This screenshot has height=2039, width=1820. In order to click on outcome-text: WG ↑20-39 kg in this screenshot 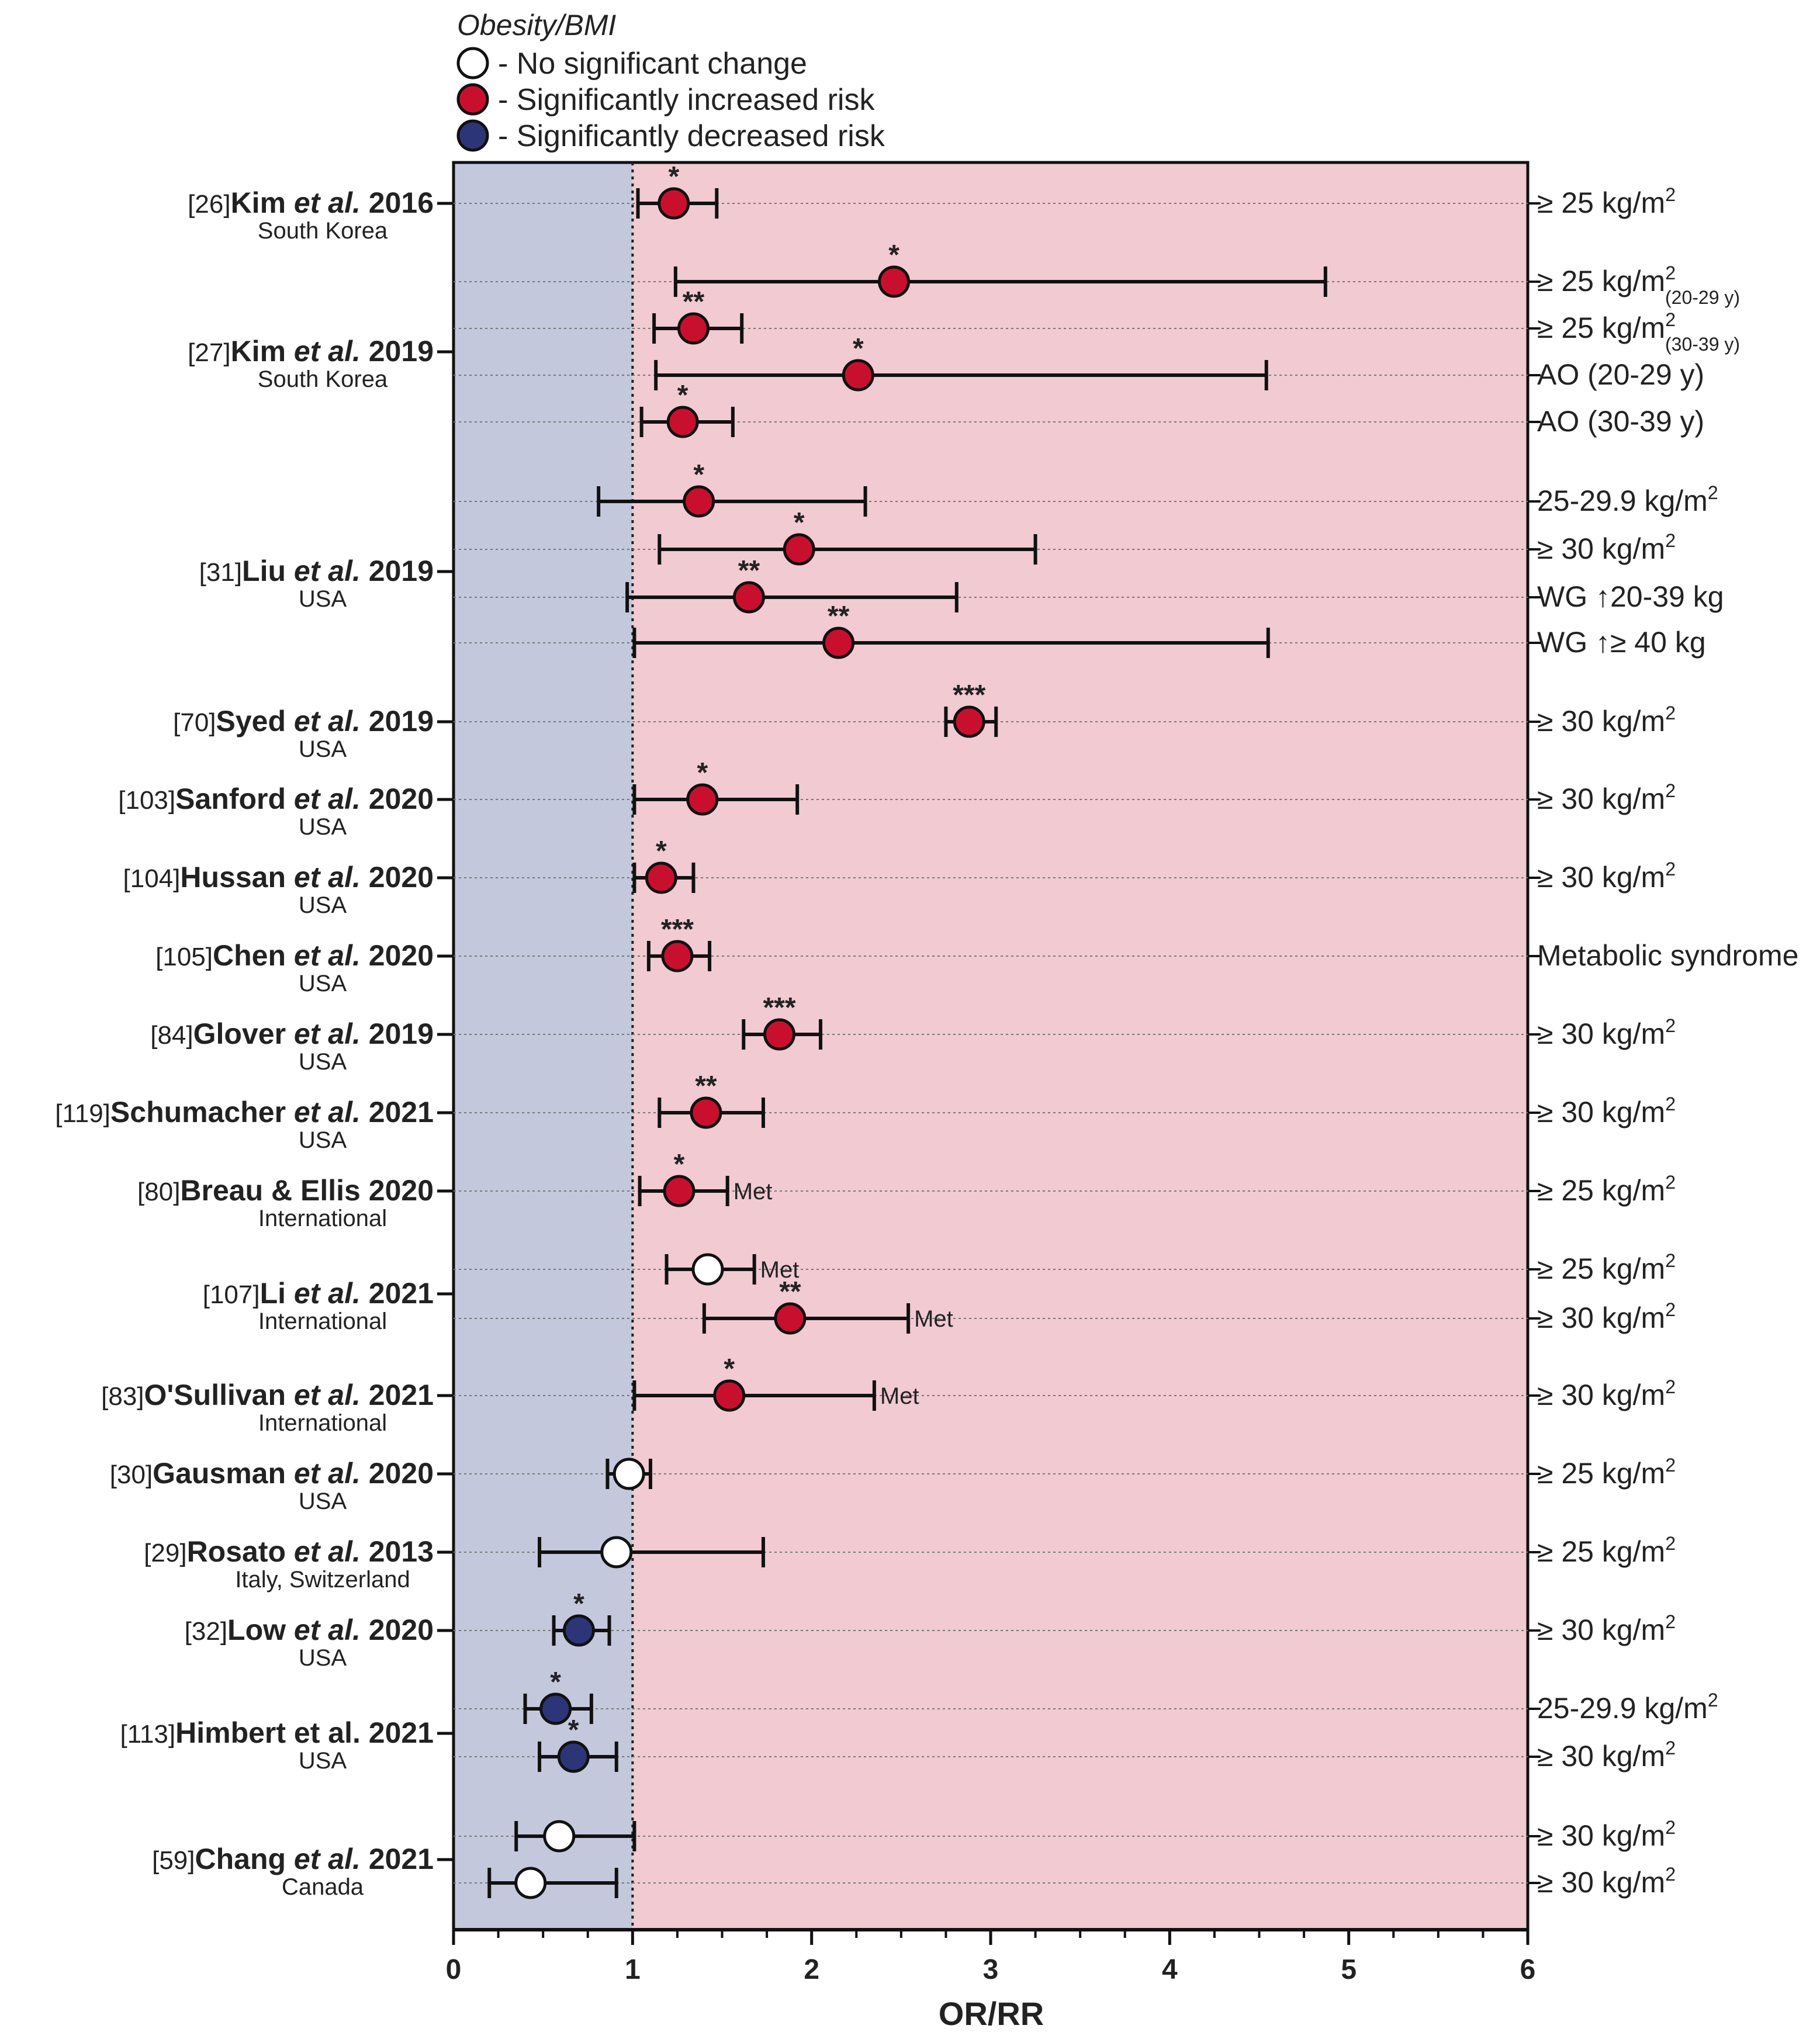, I will do `click(1630, 596)`.